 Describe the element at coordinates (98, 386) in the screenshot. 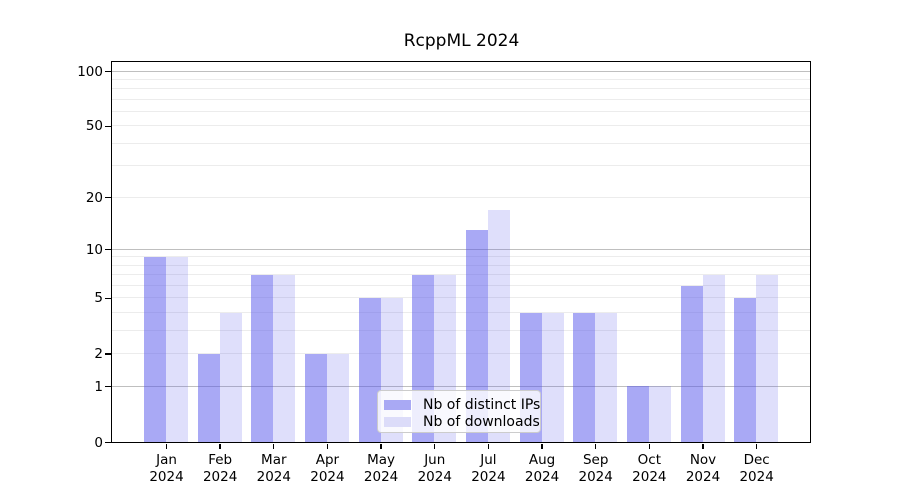

I see `y-tick-label: 1` at that location.